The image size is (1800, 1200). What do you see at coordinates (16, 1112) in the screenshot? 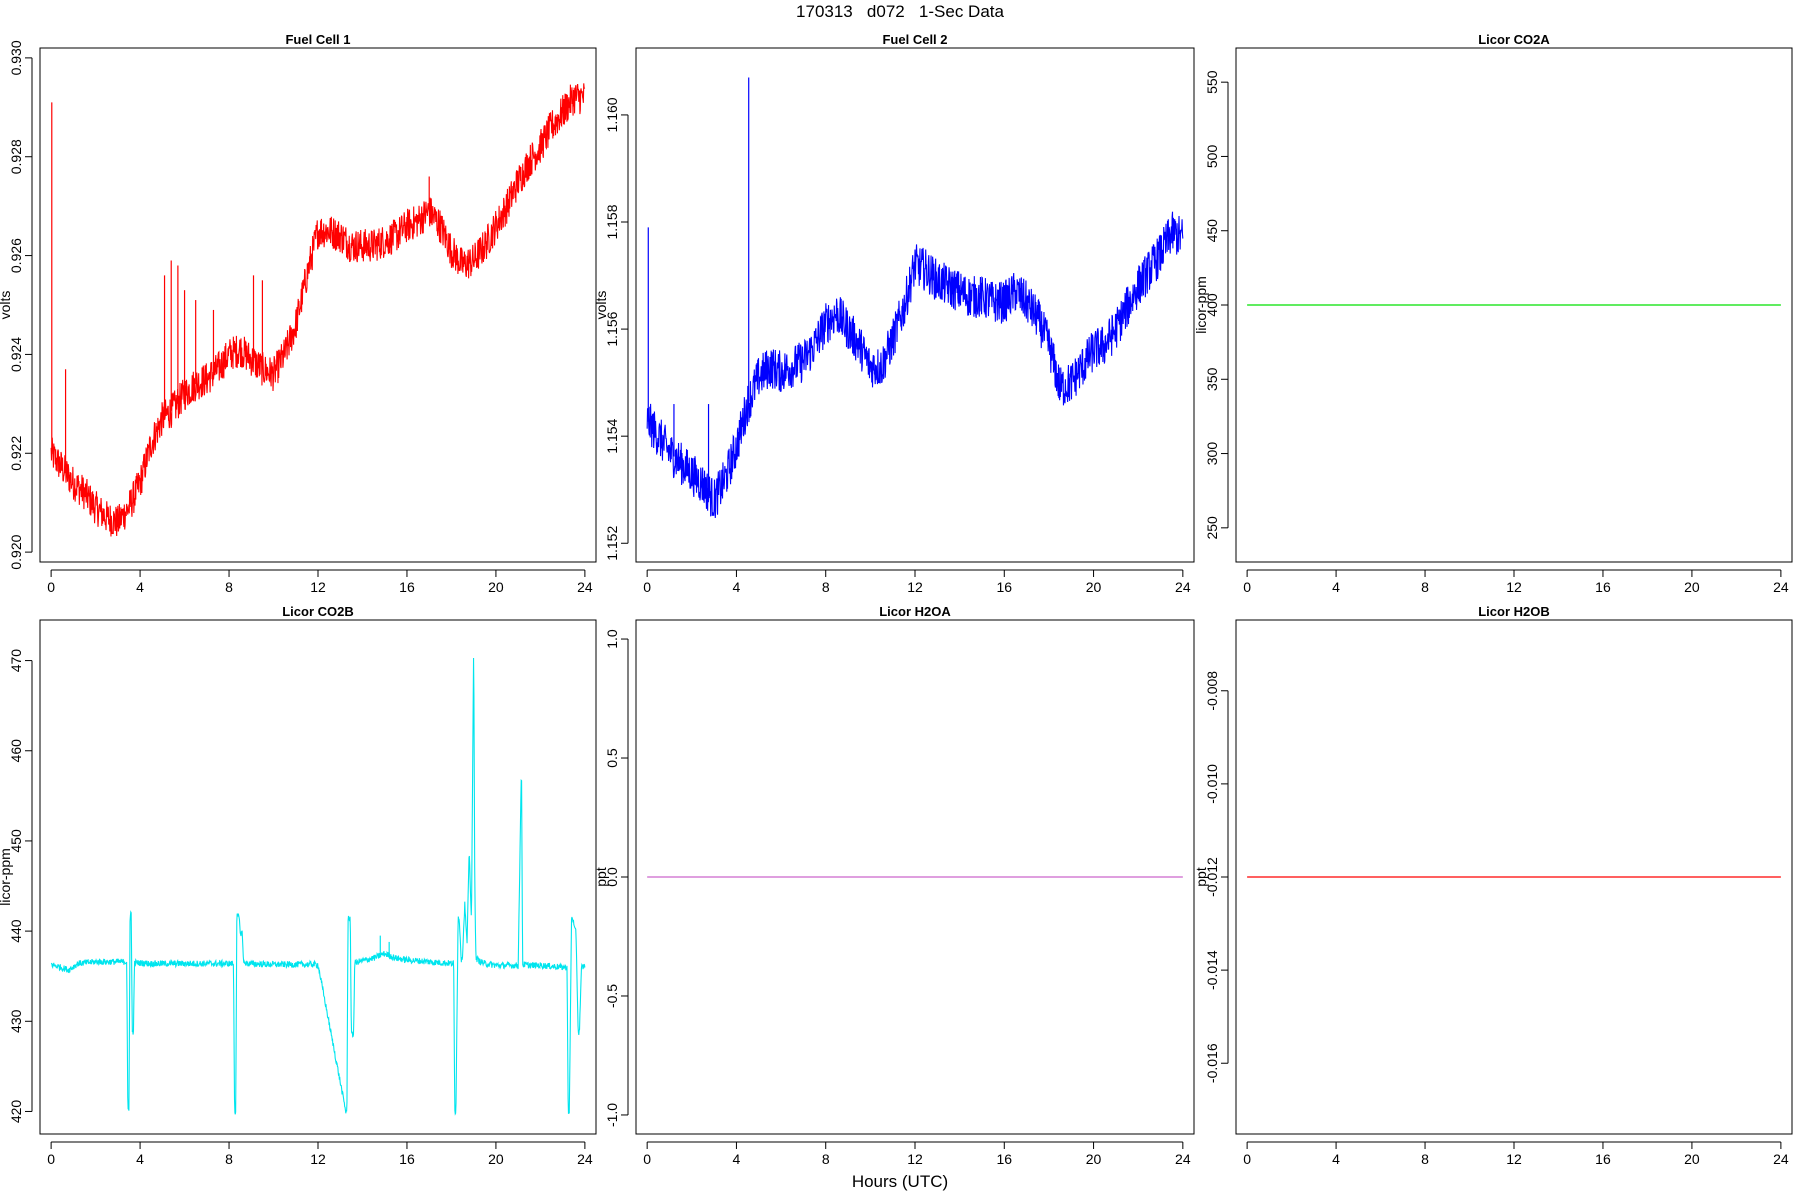
I see `y-tick-label: 420` at bounding box center [16, 1112].